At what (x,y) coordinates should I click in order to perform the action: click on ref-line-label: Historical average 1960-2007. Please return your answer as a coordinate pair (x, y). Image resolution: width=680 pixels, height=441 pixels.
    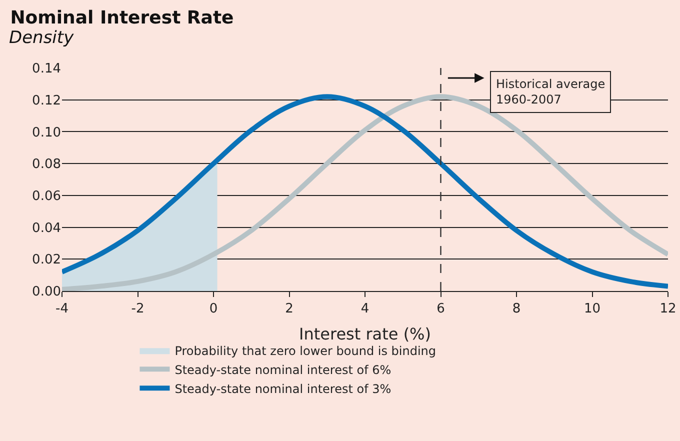
    Looking at the image, I should click on (551, 92).